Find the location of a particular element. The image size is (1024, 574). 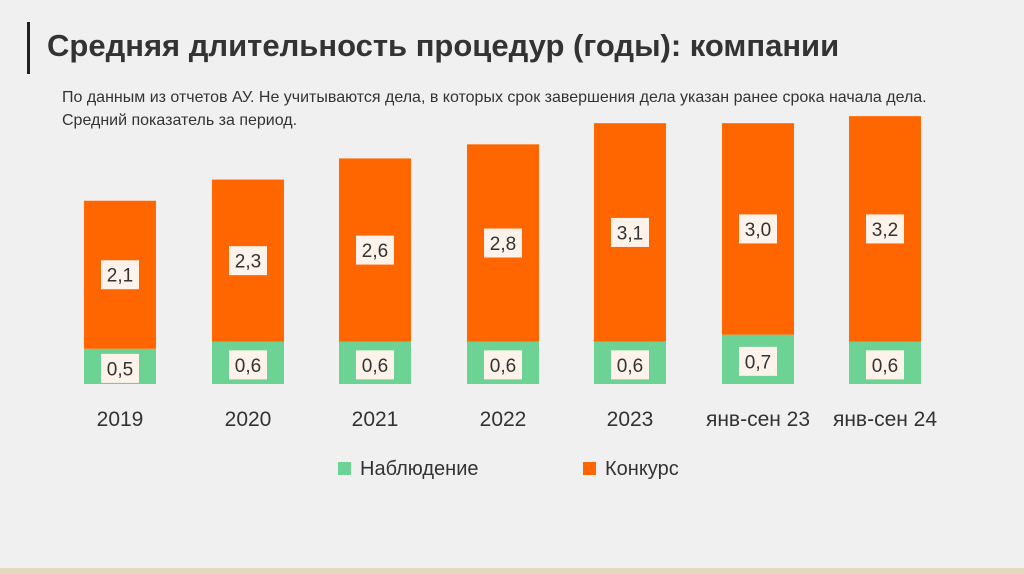

label-bankruptcy-1-bg is located at coordinates (248, 261).